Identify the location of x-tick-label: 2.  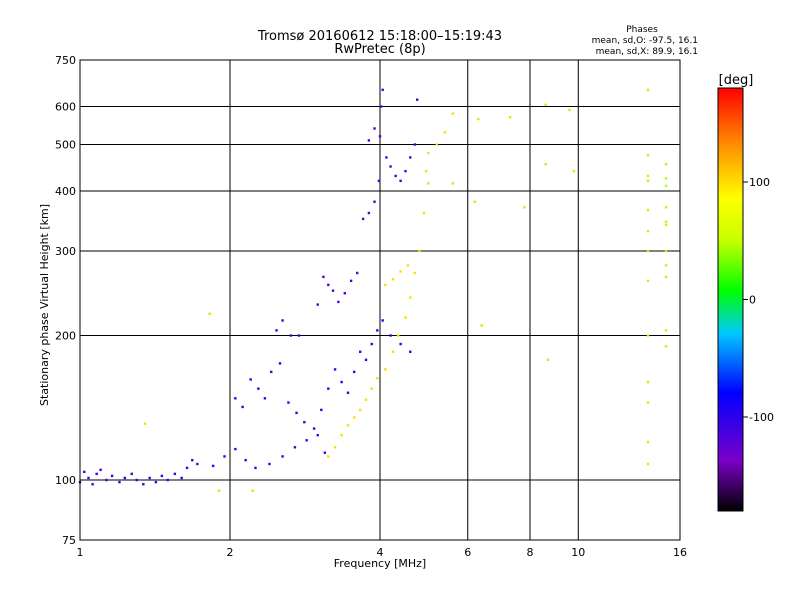
(230, 552).